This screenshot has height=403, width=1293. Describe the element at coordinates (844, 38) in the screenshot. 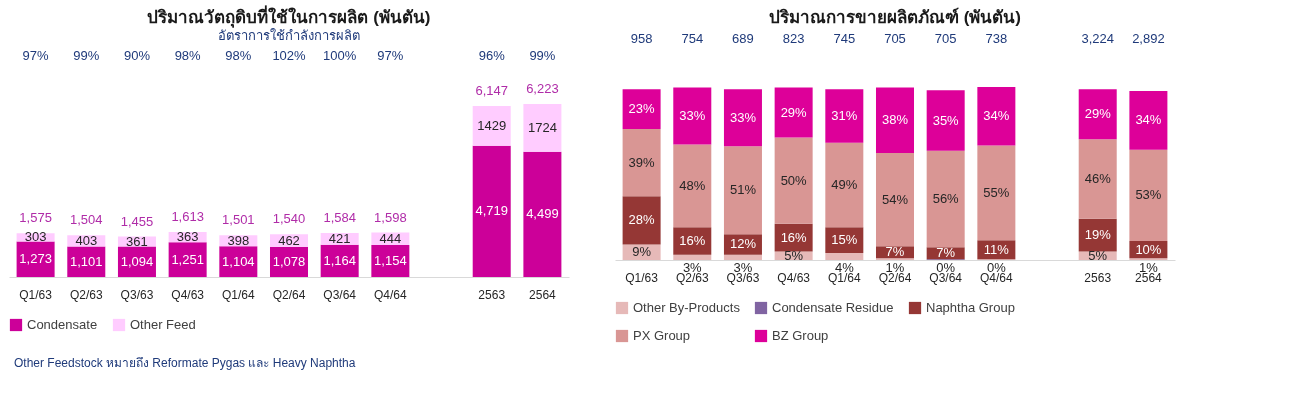

I see `text: 745` at that location.